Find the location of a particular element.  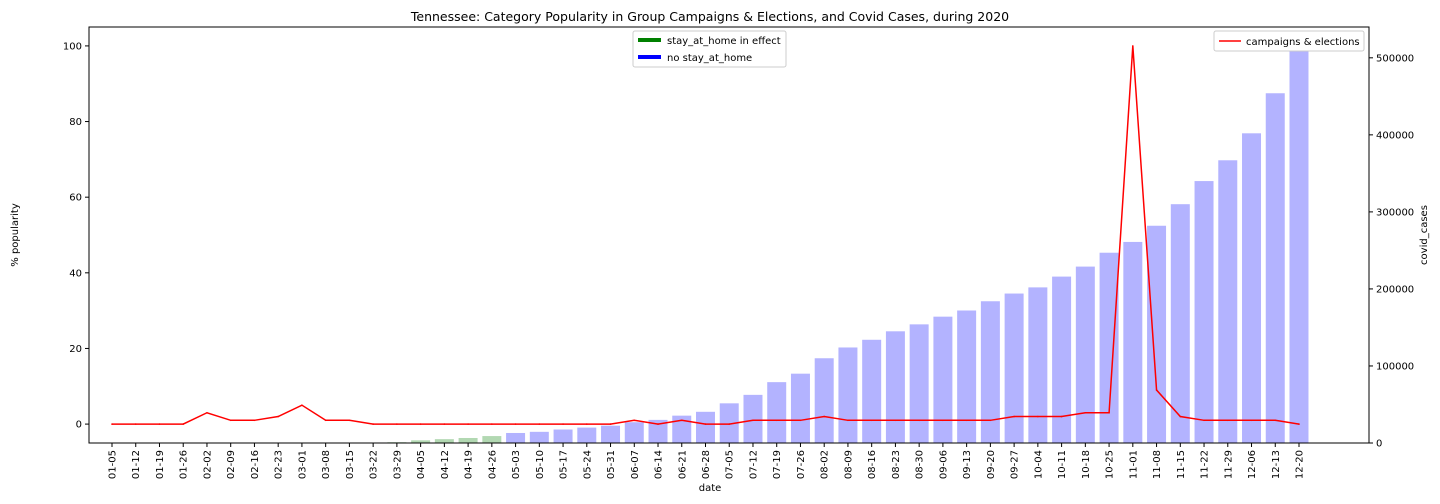

left-tick-label: 20 is located at coordinates (75, 349).